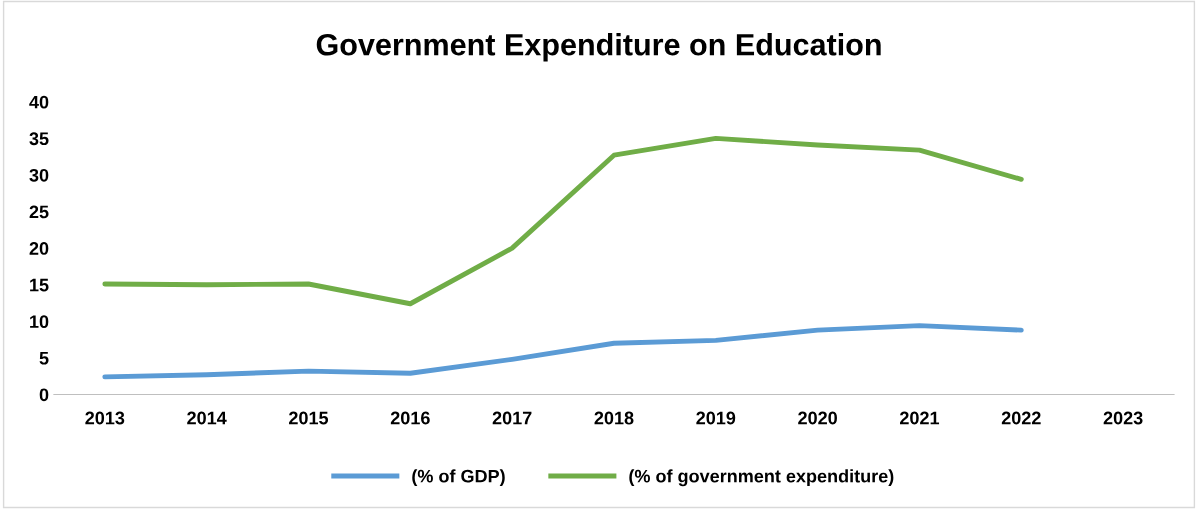 The height and width of the screenshot is (509, 1198). I want to click on y-tick-label: 0, so click(44, 395).